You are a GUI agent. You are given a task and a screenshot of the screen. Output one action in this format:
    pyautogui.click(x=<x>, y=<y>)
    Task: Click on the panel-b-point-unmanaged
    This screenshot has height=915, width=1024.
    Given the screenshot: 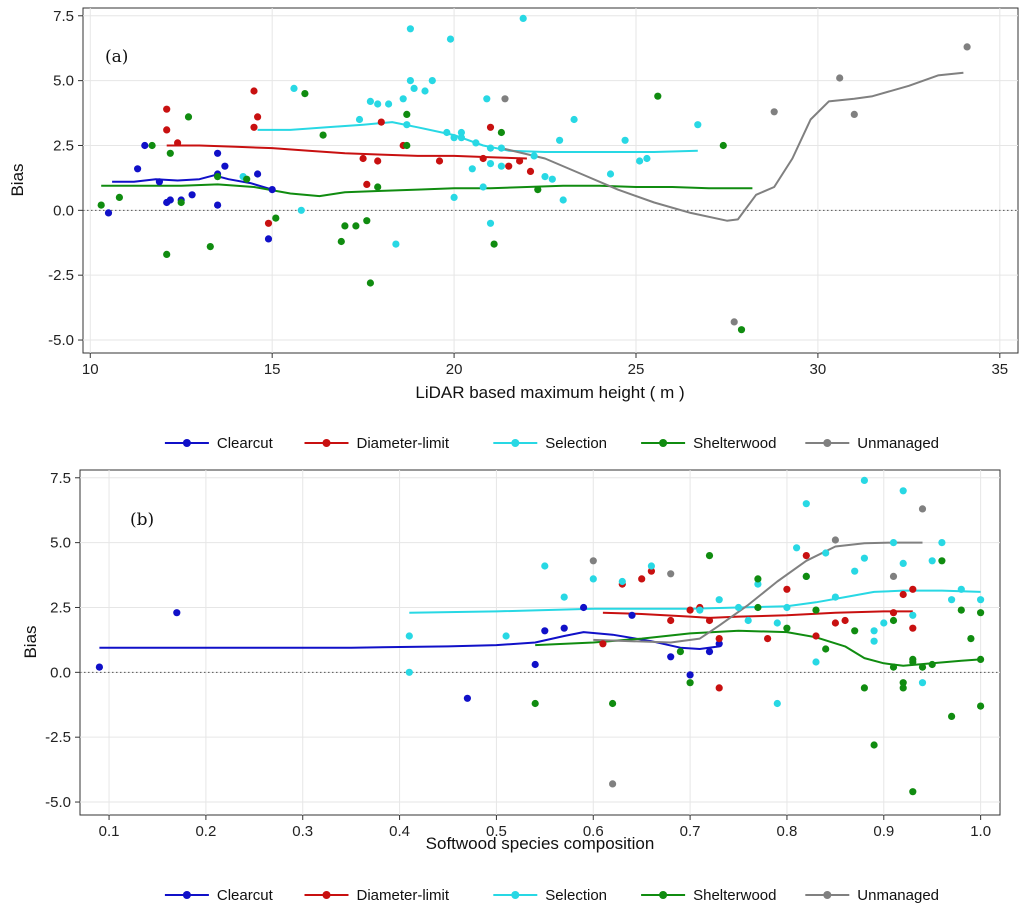 What is the action you would take?
    pyautogui.click(x=835, y=540)
    